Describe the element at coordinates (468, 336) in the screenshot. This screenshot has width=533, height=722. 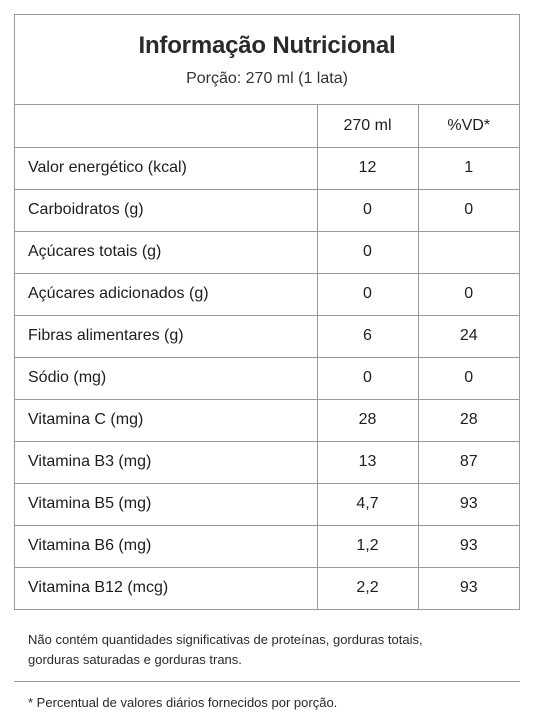
I see `nutrient-daily-value: 24` at that location.